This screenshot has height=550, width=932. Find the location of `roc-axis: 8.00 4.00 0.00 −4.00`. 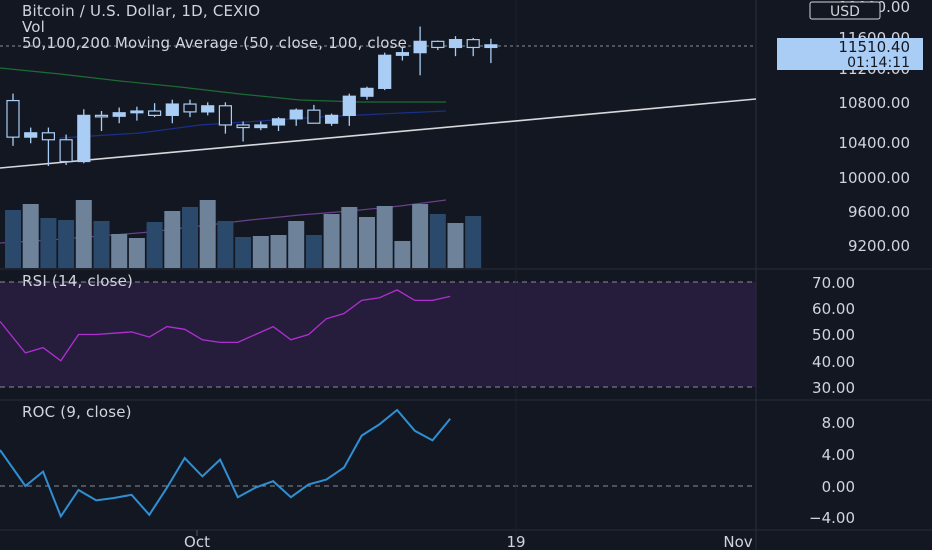

roc-axis: 8.00 4.00 0.00 −4.00 is located at coordinates (832, 470).